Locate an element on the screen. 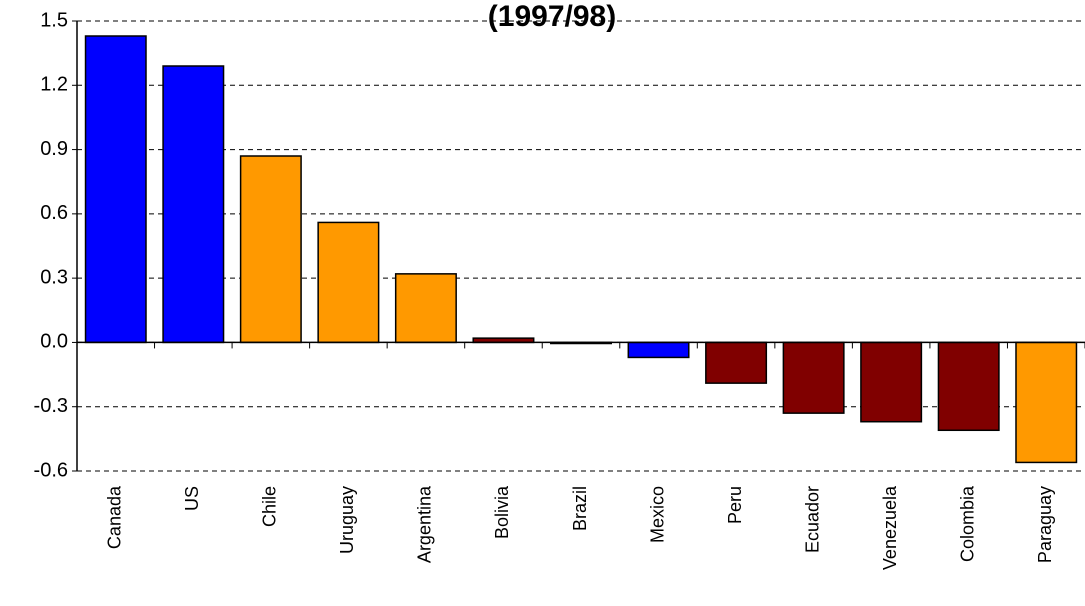 This screenshot has width=1085, height=606. x-tick-label: Chile is located at coordinates (270, 506).